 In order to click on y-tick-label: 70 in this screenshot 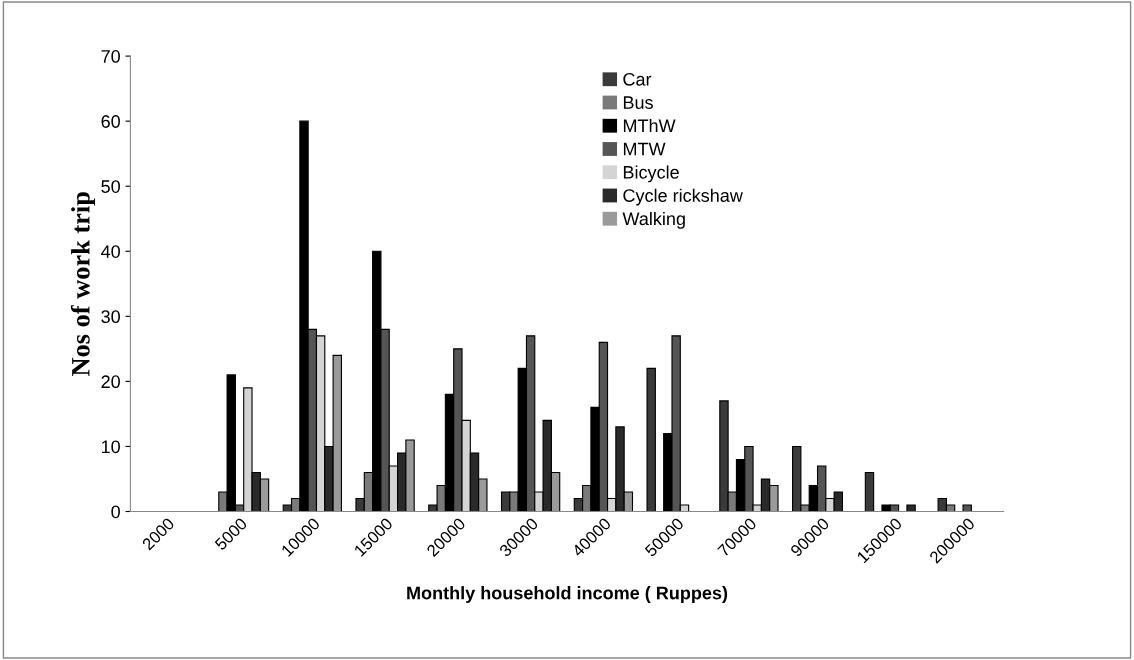, I will do `click(110, 56)`.